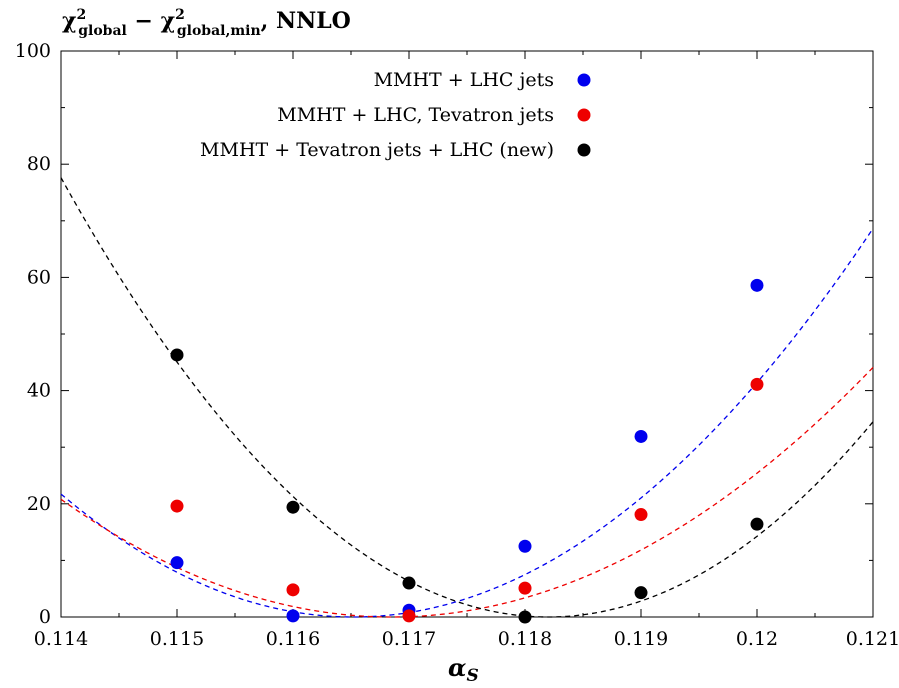 This screenshot has width=899, height=688. Describe the element at coordinates (39, 504) in the screenshot. I see `y-tick-label: 20` at that location.